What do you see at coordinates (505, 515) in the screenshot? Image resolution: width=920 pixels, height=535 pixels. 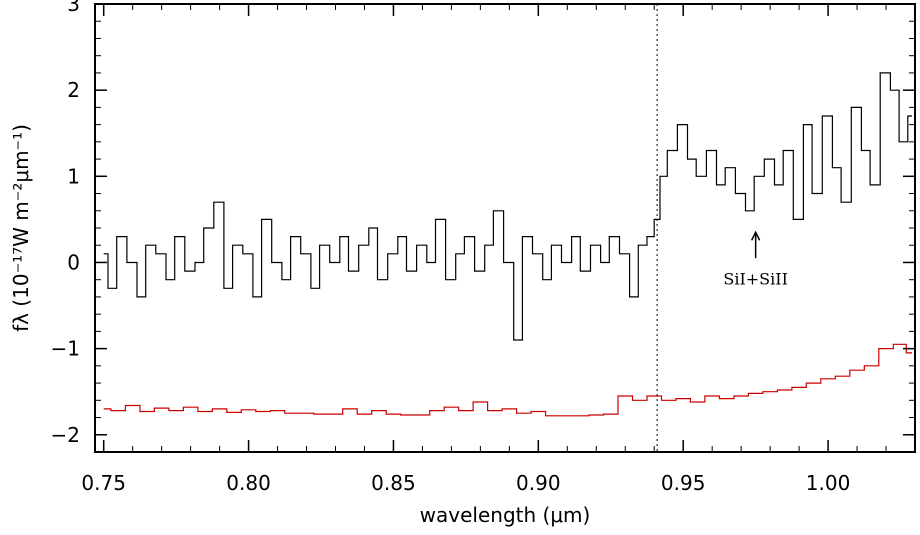 I see `x-axis-title: wavelength (μm)` at bounding box center [505, 515].